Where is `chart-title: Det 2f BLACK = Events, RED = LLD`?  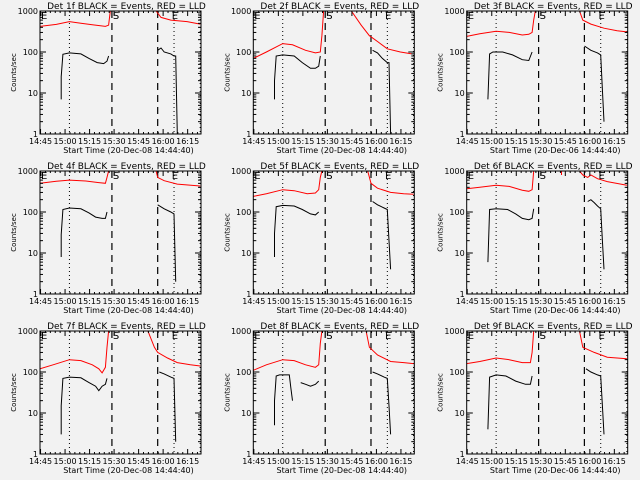
chart-title: Det 2f BLACK = Events, RED = LLD is located at coordinates (339, 7).